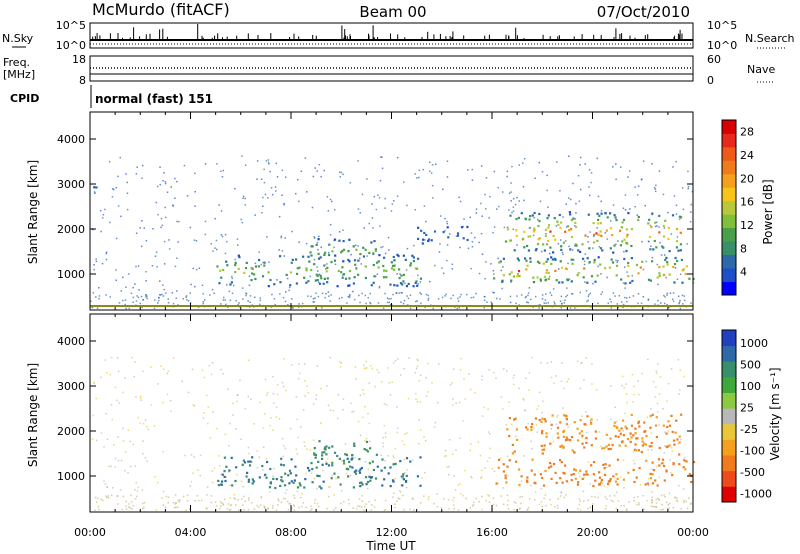 The width and height of the screenshot is (800, 554). Describe the element at coordinates (492, 532) in the screenshot. I see `x-tick-label: 16:00` at that location.